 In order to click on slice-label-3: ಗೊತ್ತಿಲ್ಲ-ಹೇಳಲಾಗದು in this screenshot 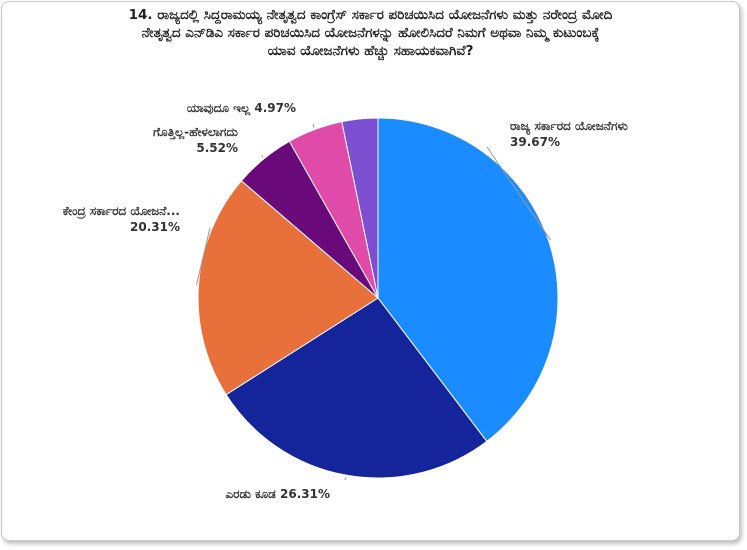, I will do `click(195, 133)`.